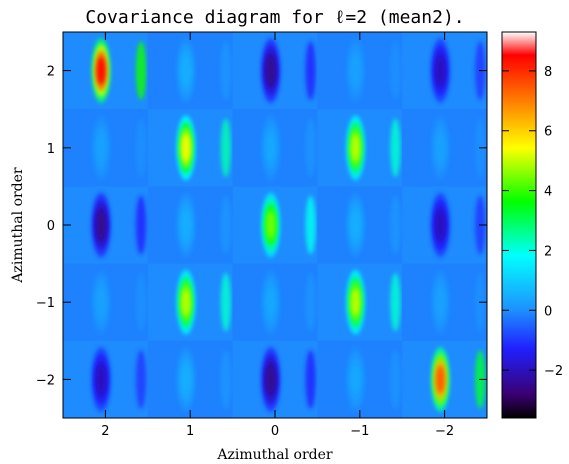 The height and width of the screenshot is (464, 569). Describe the element at coordinates (548, 192) in the screenshot. I see `colorbar-tick-label: 4` at that location.